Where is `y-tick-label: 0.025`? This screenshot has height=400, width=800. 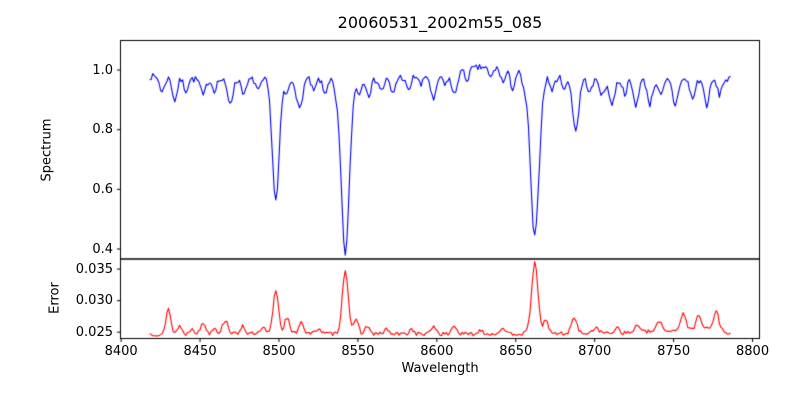 y-tick-label: 0.025 is located at coordinates (94, 332).